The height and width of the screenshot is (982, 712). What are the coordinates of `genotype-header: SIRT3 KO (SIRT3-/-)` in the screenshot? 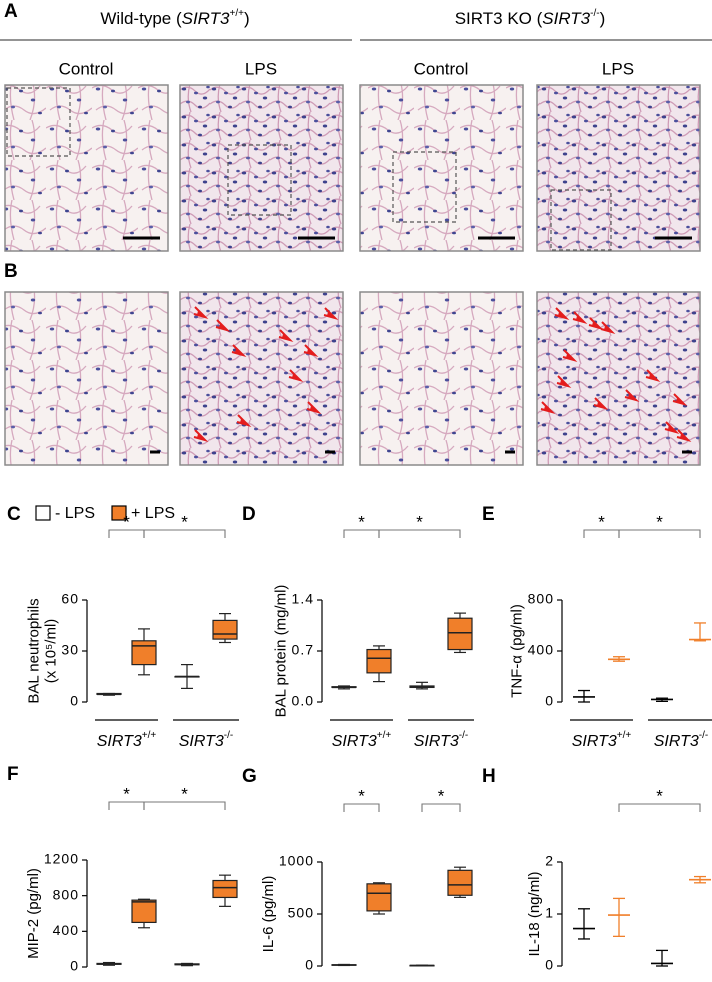 It's located at (530, 18).